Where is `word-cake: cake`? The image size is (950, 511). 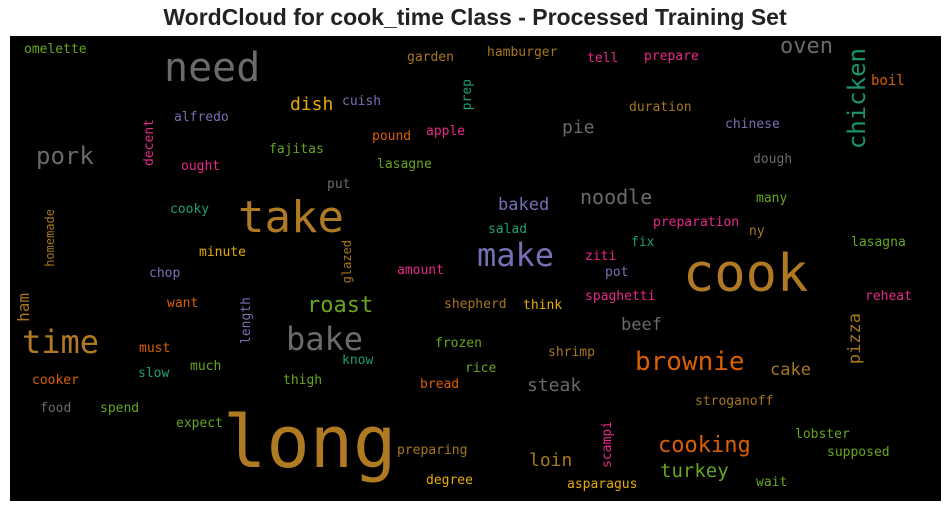
word-cake: cake is located at coordinates (790, 370).